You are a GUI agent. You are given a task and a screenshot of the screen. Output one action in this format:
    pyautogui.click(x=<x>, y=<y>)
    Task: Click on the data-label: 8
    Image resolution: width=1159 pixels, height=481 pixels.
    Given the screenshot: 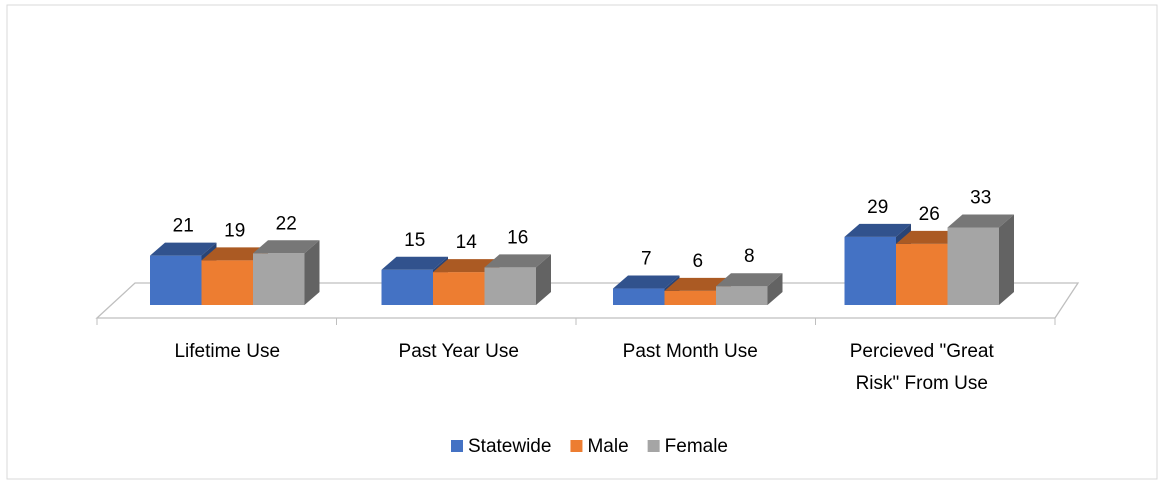 What is the action you would take?
    pyautogui.click(x=749, y=256)
    